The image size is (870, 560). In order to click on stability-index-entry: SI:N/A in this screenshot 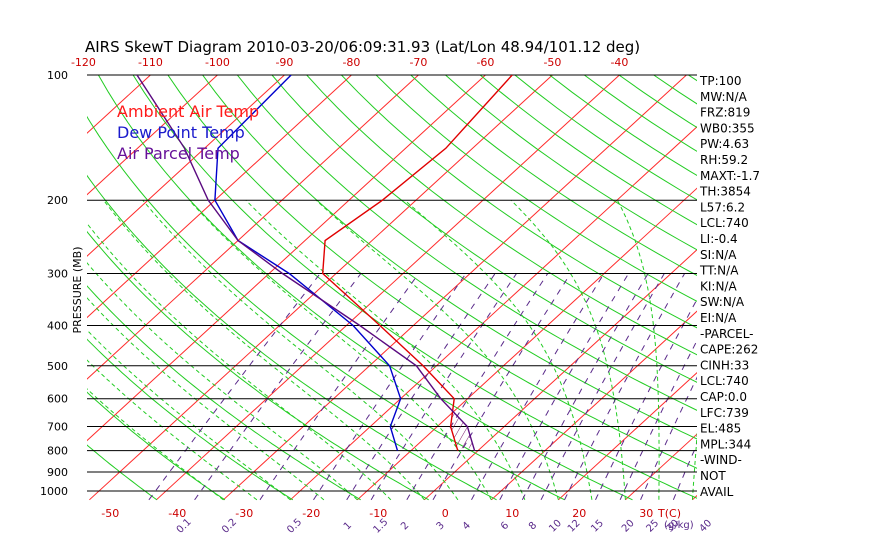, I will do `click(718, 255)`.